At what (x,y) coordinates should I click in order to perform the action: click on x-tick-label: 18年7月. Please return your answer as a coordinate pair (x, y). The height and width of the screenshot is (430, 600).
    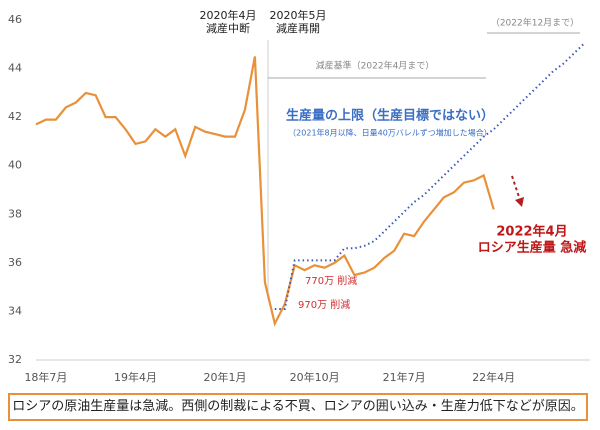
    Looking at the image, I should click on (45, 377).